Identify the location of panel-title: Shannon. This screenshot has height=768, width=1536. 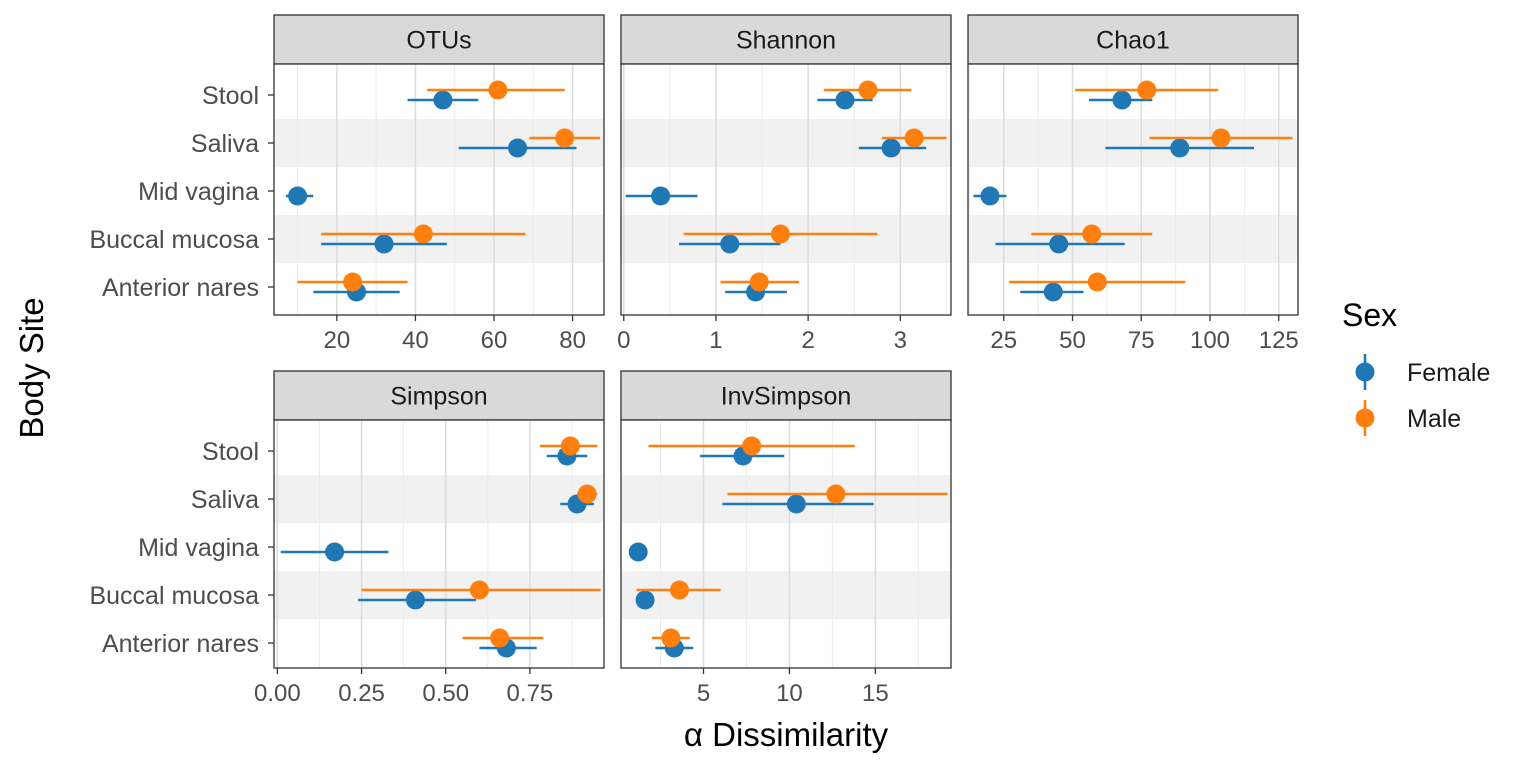
(786, 41).